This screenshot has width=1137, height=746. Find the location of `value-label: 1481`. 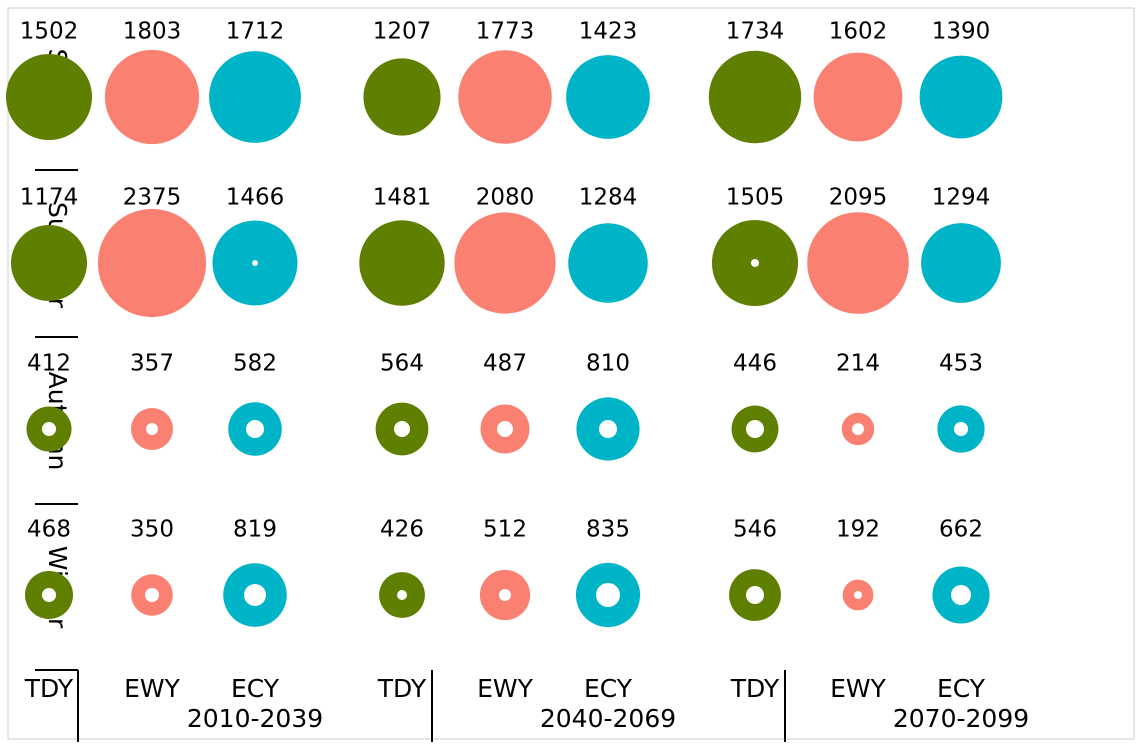

value-label: 1481 is located at coordinates (402, 198).